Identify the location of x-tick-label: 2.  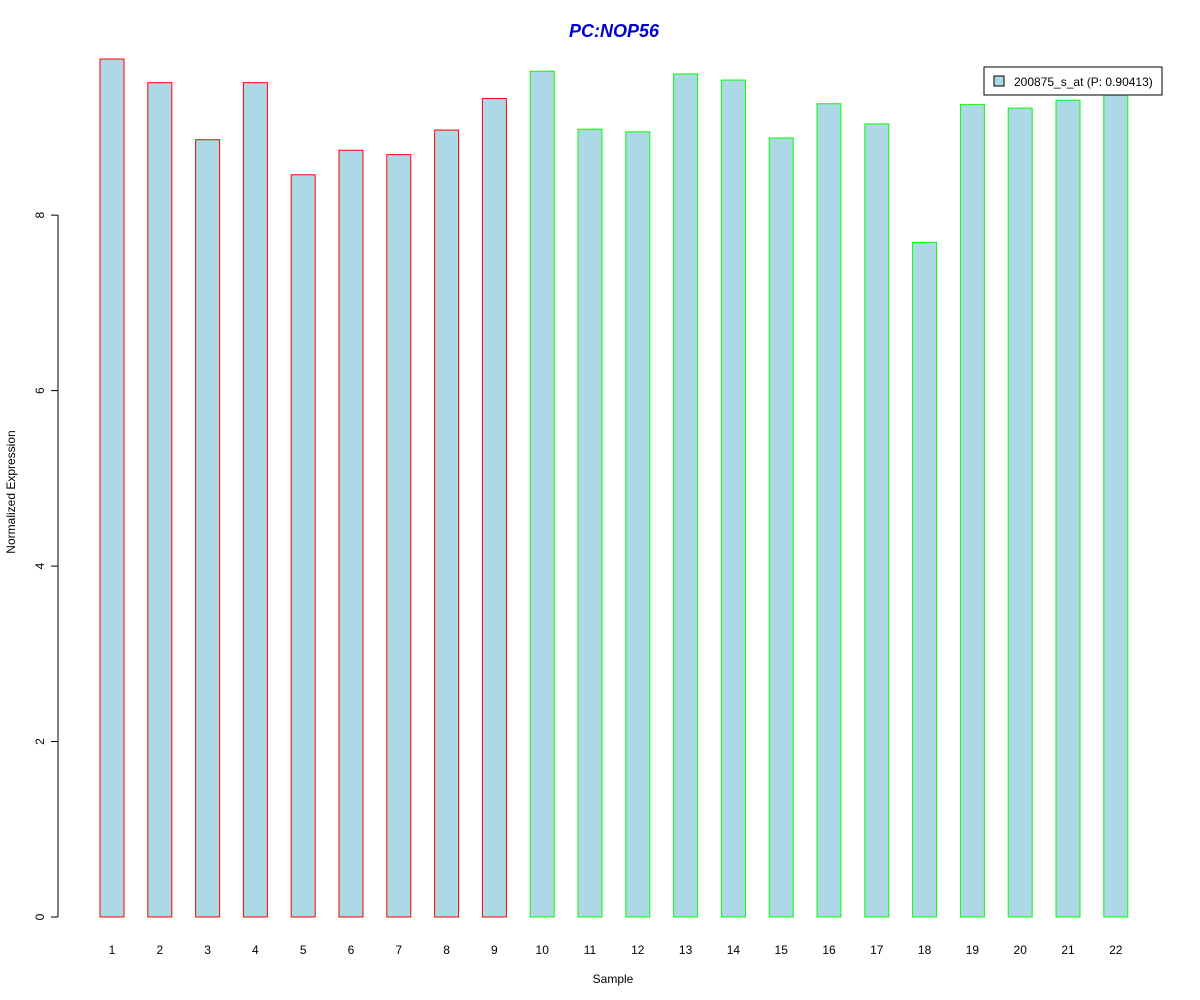
(159, 950).